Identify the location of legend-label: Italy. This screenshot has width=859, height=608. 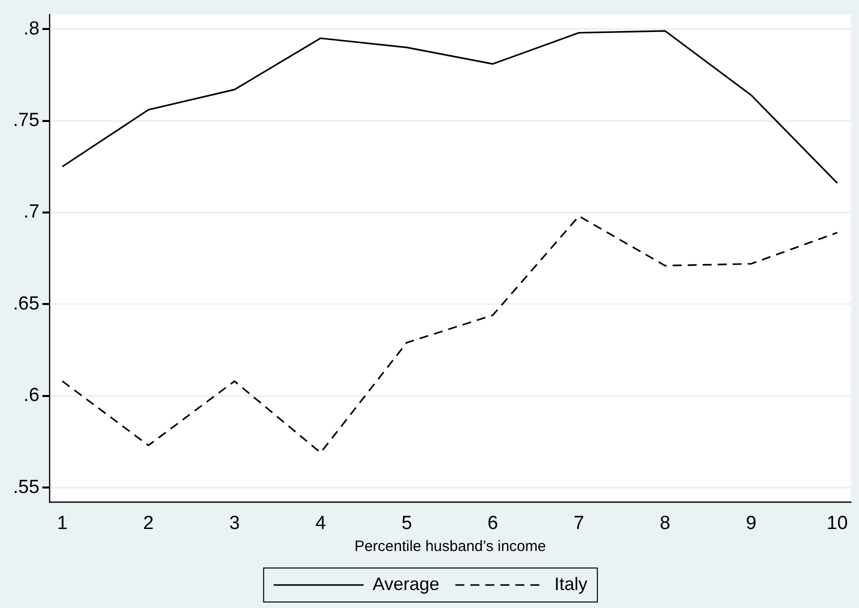
(571, 584).